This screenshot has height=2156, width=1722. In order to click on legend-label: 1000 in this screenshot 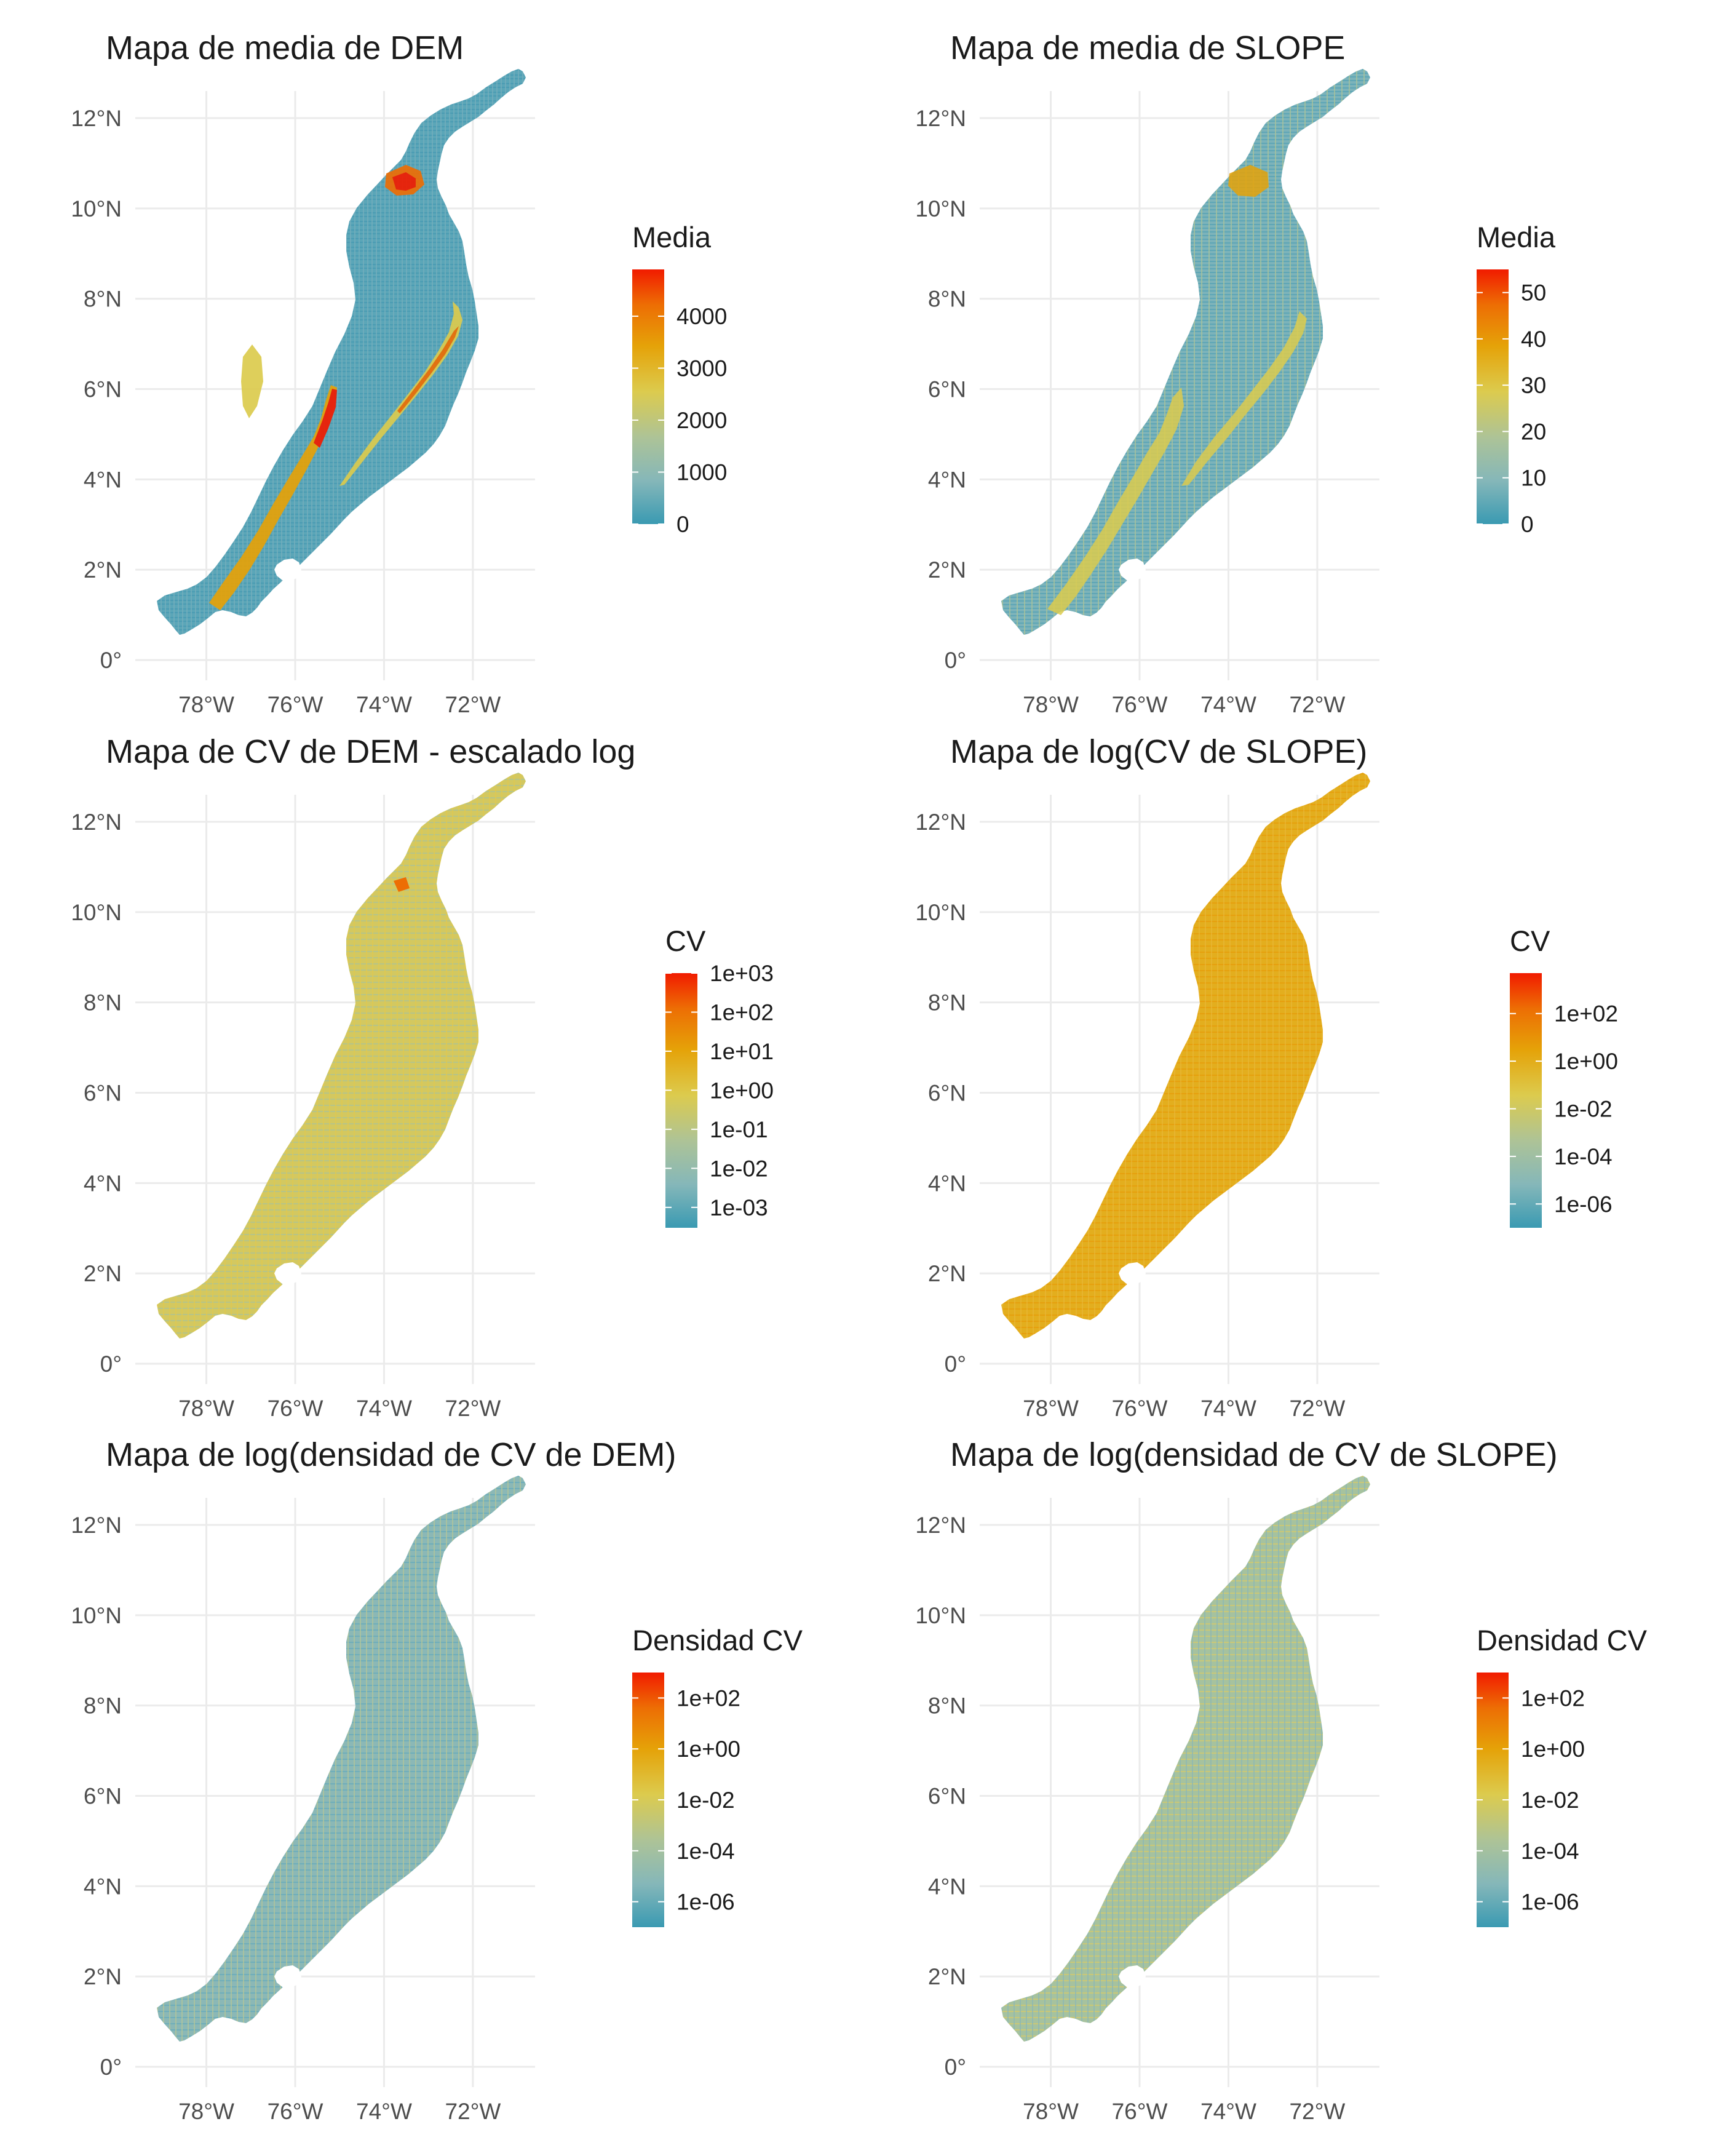, I will do `click(701, 472)`.